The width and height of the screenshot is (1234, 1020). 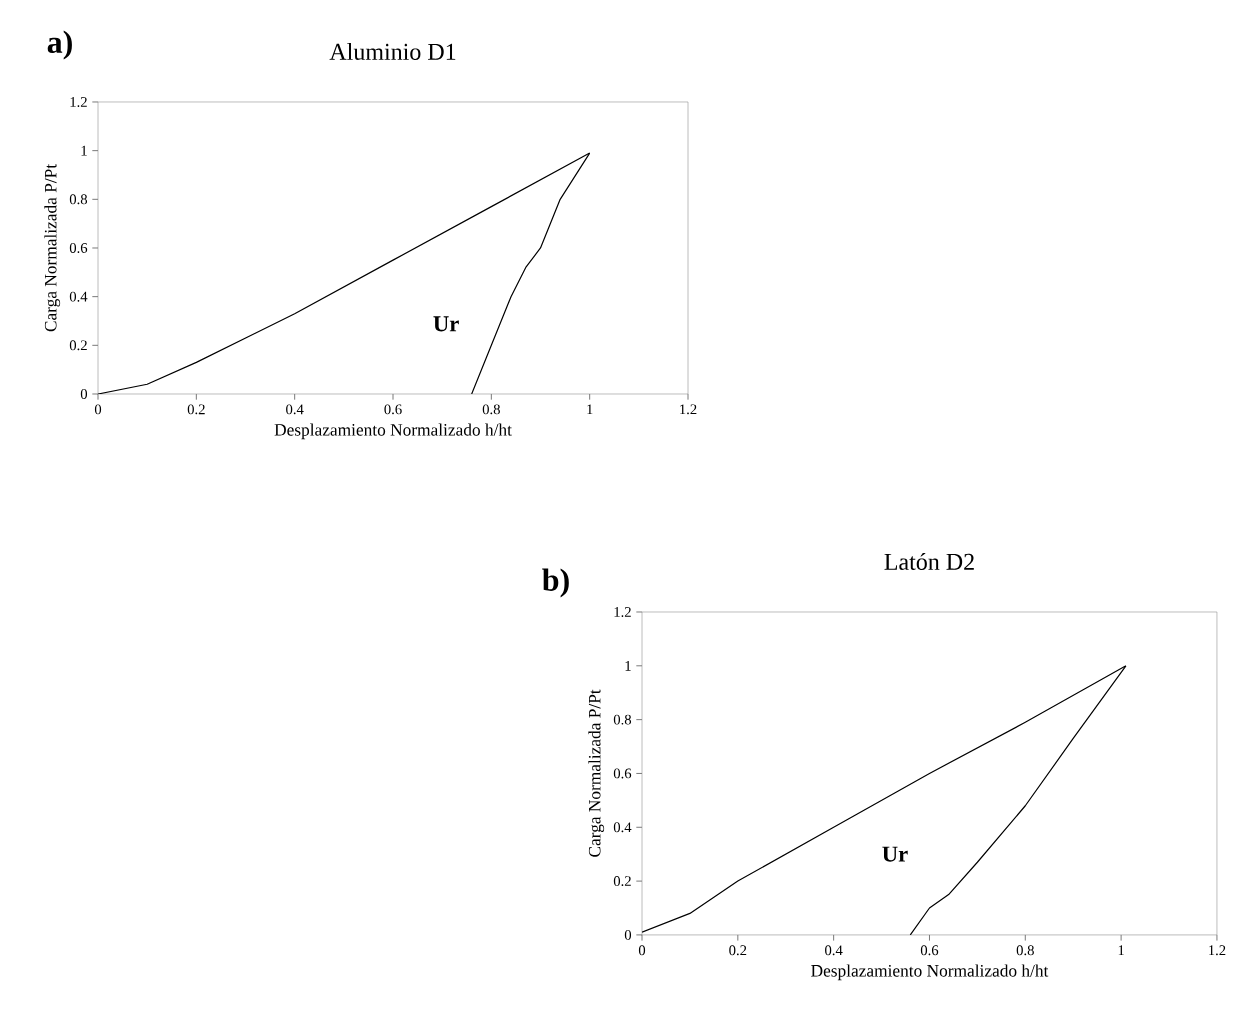 What do you see at coordinates (555, 583) in the screenshot?
I see `text: b)` at bounding box center [555, 583].